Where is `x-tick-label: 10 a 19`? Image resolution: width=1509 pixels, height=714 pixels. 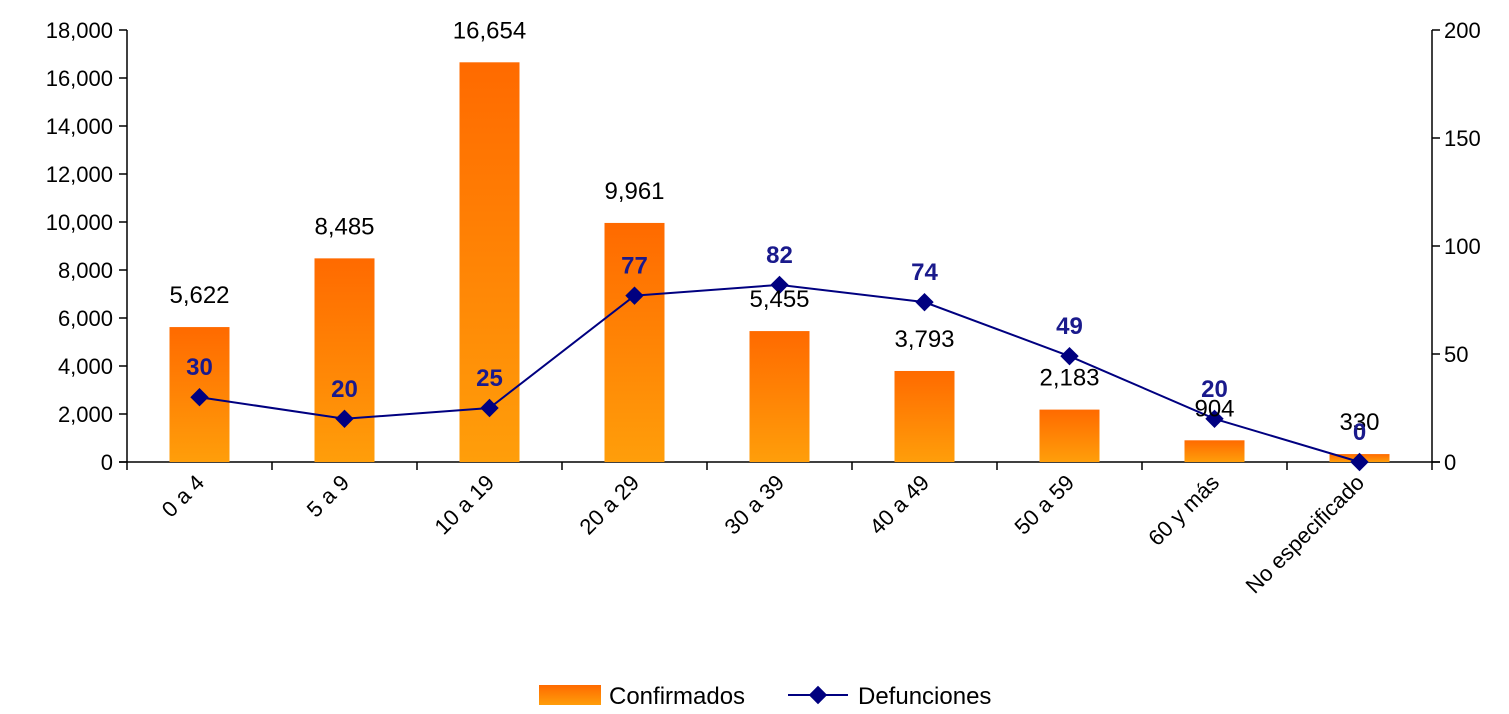 x-tick-label: 10 a 19 is located at coordinates (464, 505).